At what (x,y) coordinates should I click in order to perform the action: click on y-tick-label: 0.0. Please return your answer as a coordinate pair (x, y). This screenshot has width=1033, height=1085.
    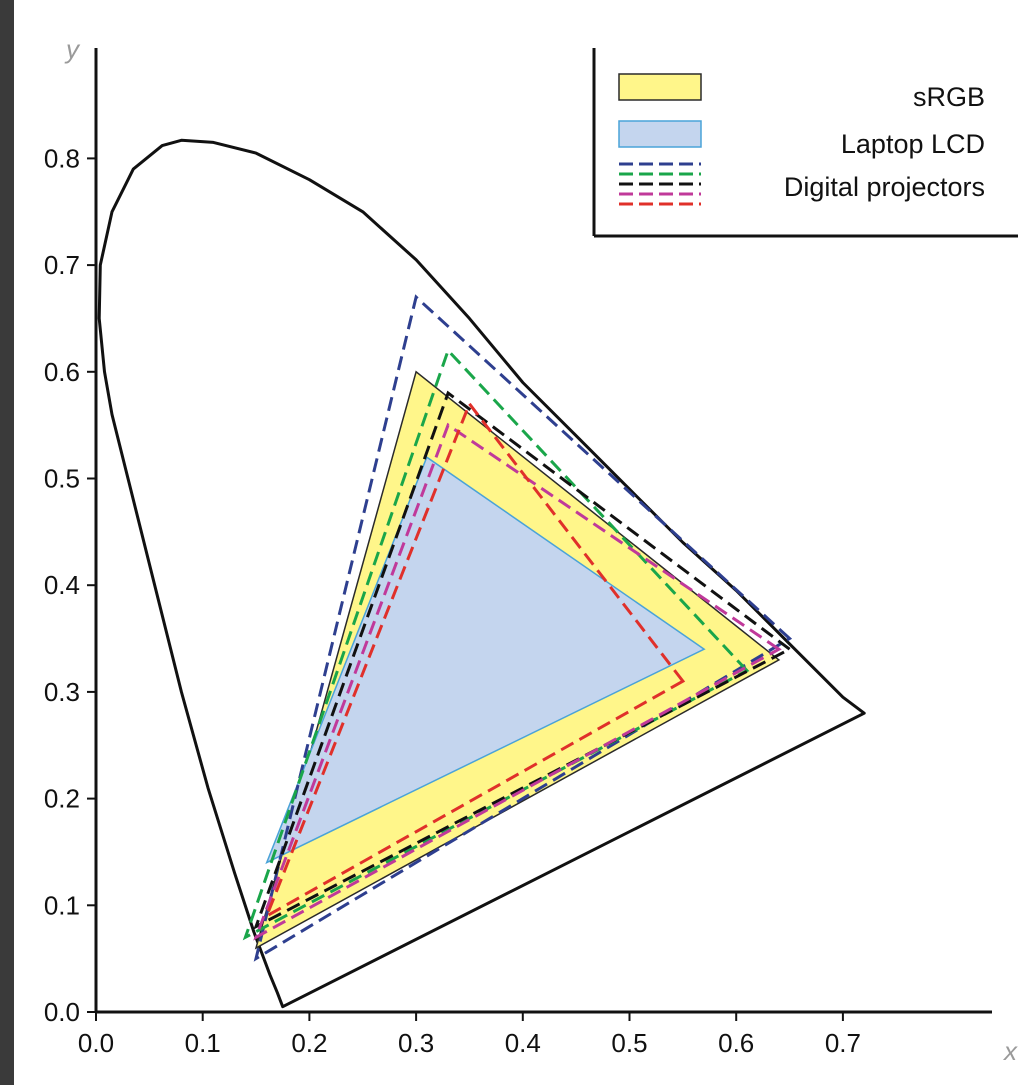
    Looking at the image, I should click on (62, 1012).